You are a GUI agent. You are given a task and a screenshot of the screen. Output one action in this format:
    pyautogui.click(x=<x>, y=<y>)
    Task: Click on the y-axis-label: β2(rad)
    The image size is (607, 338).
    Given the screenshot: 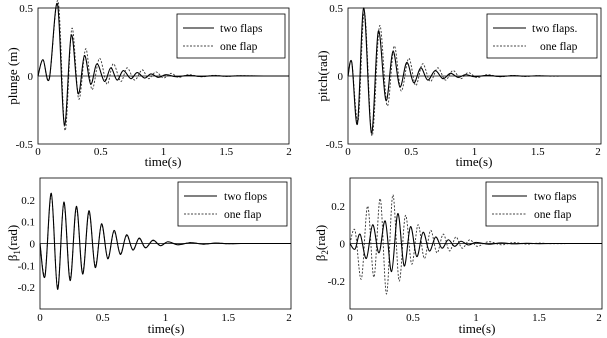 What is the action you would take?
    pyautogui.click(x=321, y=243)
    